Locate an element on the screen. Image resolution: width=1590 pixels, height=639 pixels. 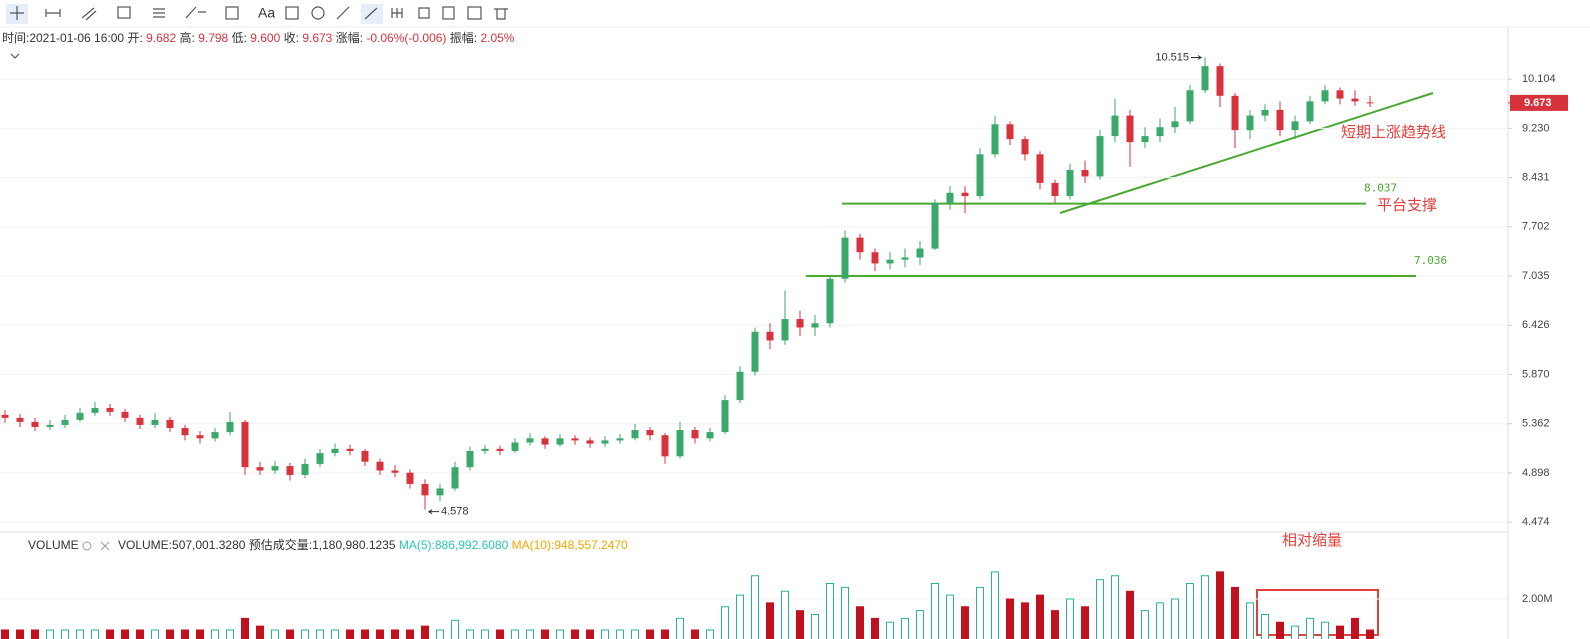
header-field: 9.682 is located at coordinates (161, 38).